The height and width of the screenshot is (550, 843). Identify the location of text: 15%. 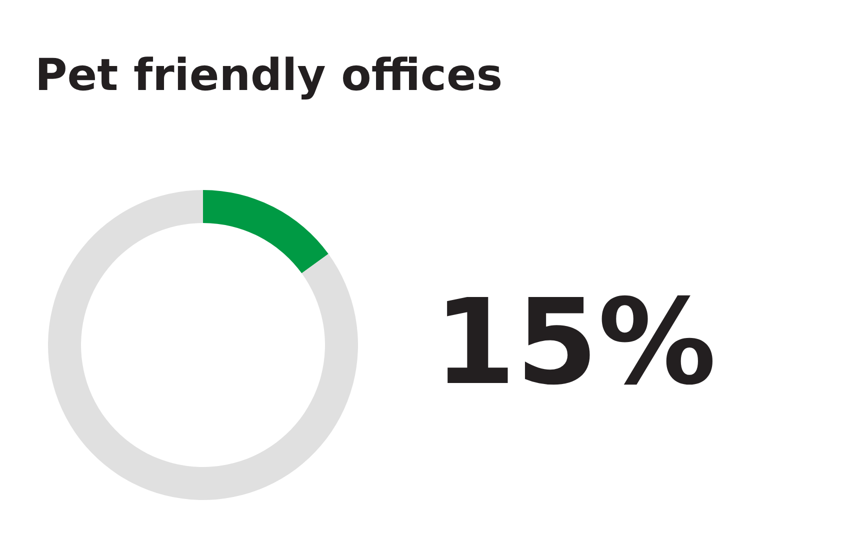
(575, 342).